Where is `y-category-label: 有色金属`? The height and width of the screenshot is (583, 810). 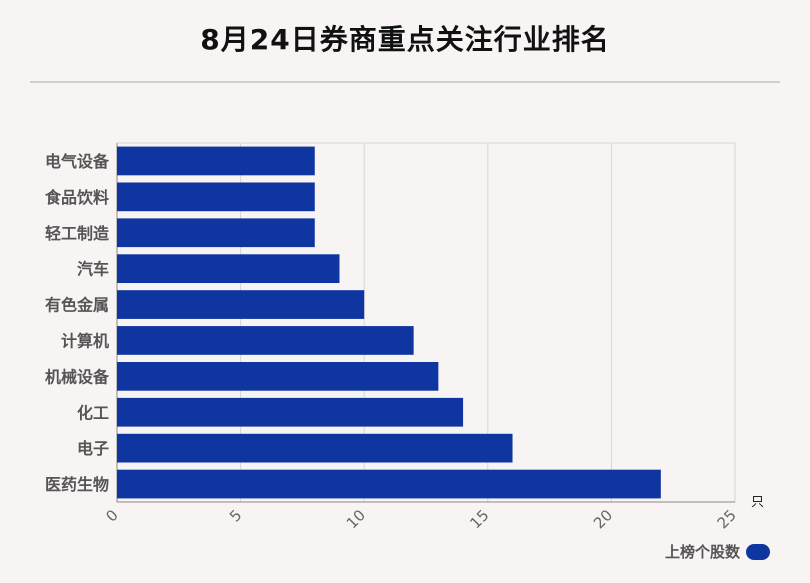 y-category-label: 有色金属 is located at coordinates (77, 305).